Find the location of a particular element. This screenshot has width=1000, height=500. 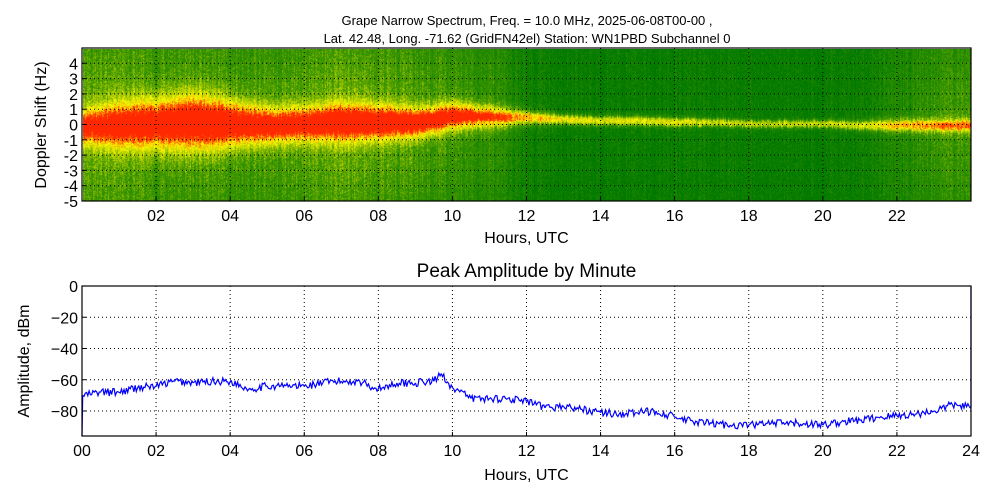

amplitude-x-axis-label: Hours, UTC is located at coordinates (526, 475).